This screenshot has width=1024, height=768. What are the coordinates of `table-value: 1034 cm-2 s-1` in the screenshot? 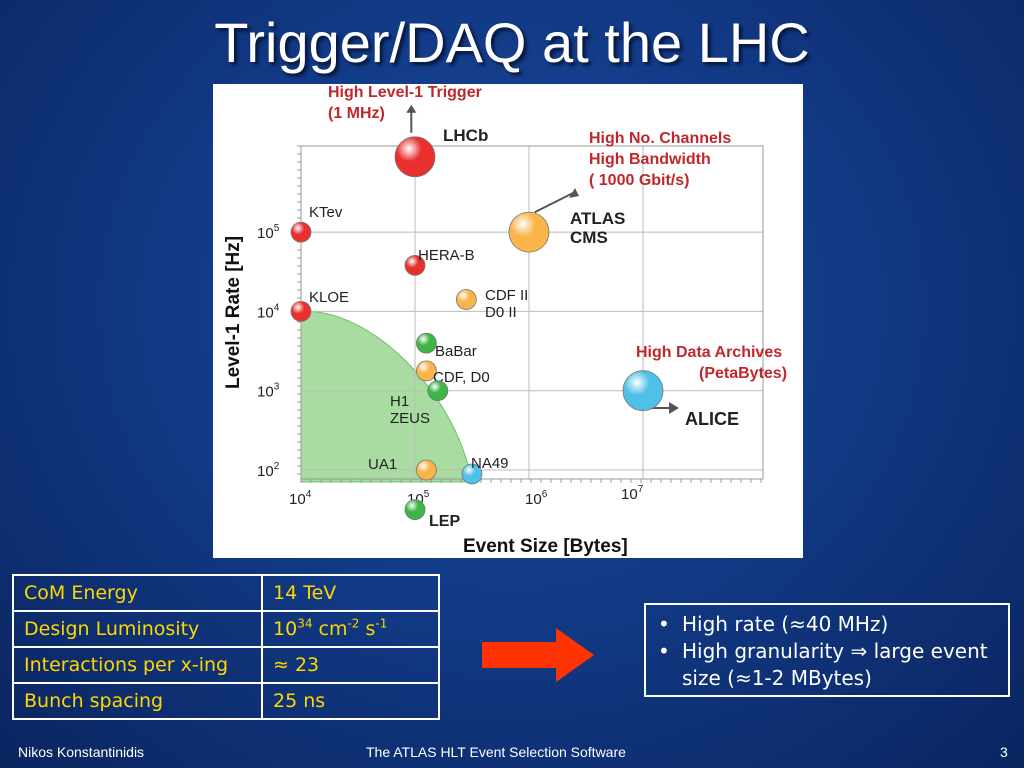 It's located at (350, 629).